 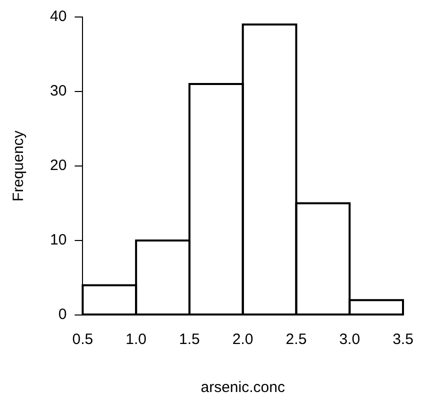 What do you see at coordinates (58, 17) in the screenshot?
I see `y-tick-label: 40` at bounding box center [58, 17].